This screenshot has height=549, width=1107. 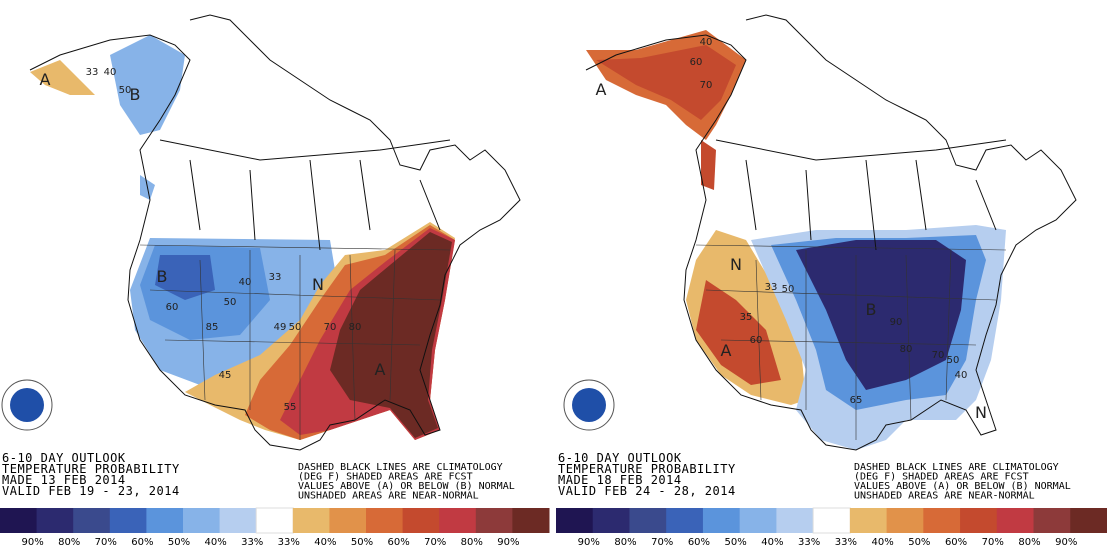 What do you see at coordinates (896, 322) in the screenshot?
I see `map-label: 90` at bounding box center [896, 322].